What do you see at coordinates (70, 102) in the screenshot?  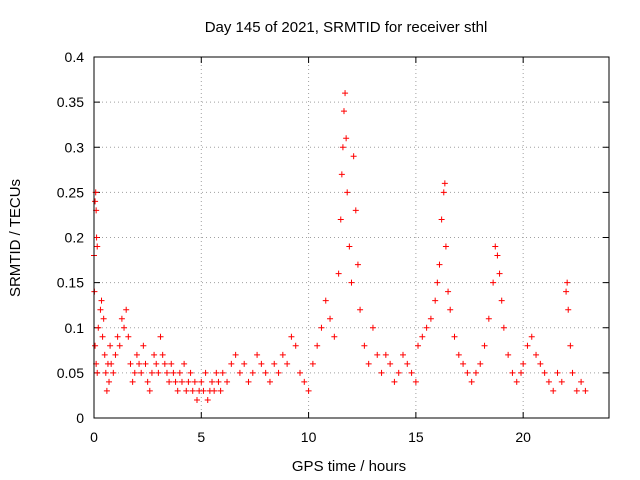 I see `y-tick-label: 0.35` at bounding box center [70, 102].